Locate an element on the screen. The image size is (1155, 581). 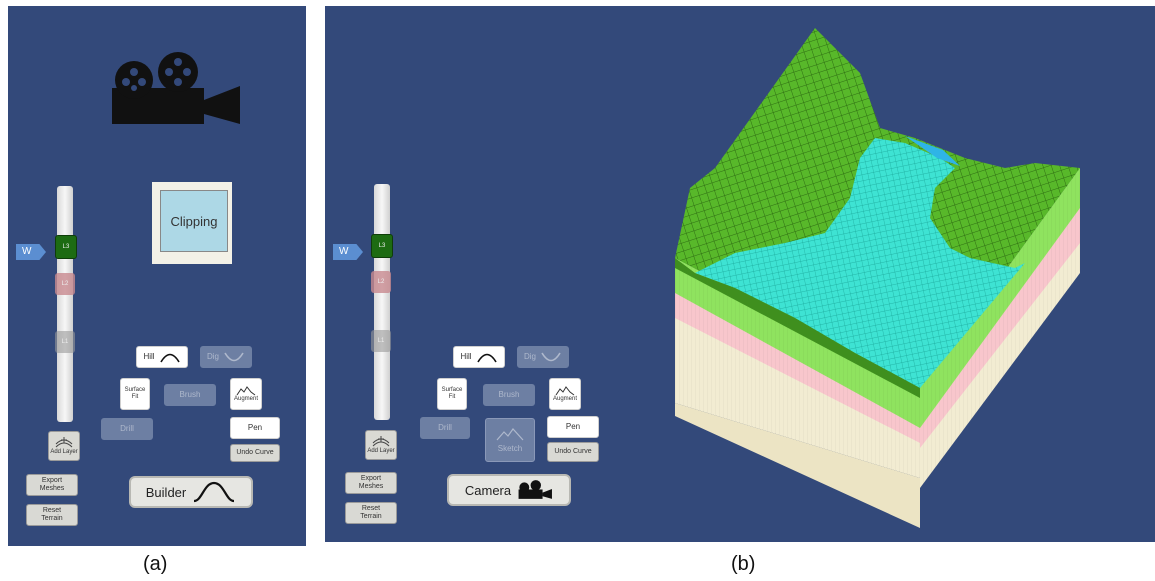
clipping-frame: Clipping is located at coordinates (192, 223).